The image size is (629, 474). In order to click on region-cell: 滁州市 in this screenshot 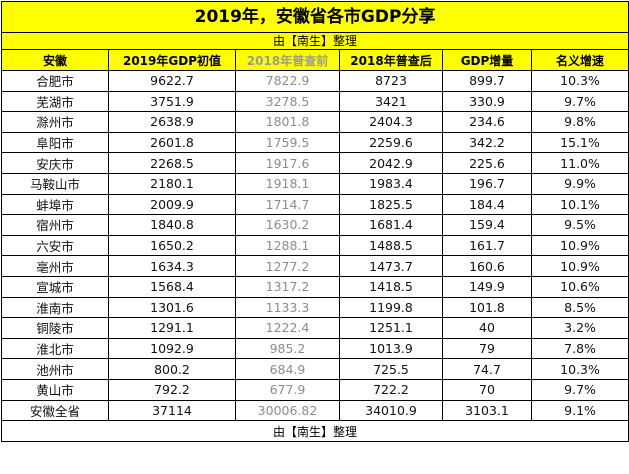, I will do `click(55, 122)`.